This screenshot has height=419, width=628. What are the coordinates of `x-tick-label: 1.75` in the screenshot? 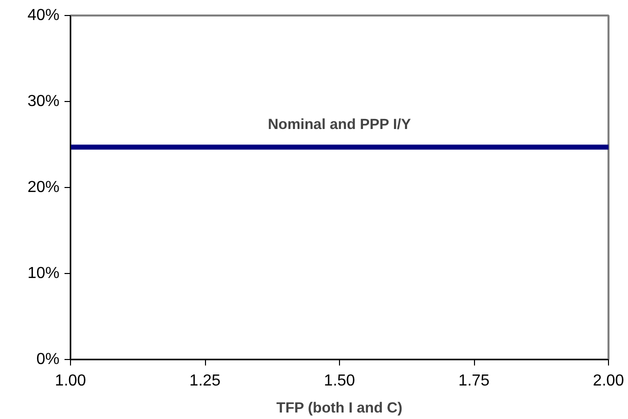 It's located at (474, 381).